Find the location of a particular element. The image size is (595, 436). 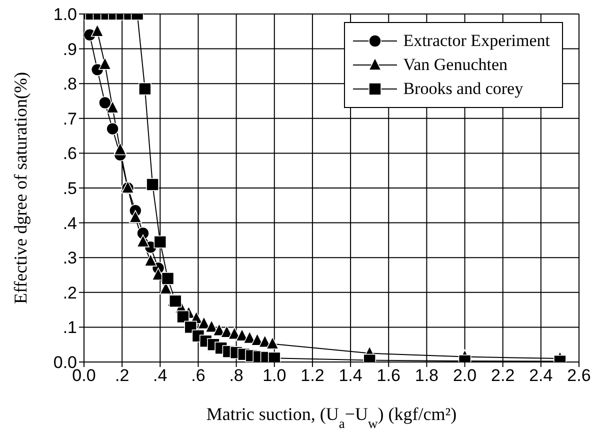

y-tick-label: .6 is located at coordinates (69, 154).